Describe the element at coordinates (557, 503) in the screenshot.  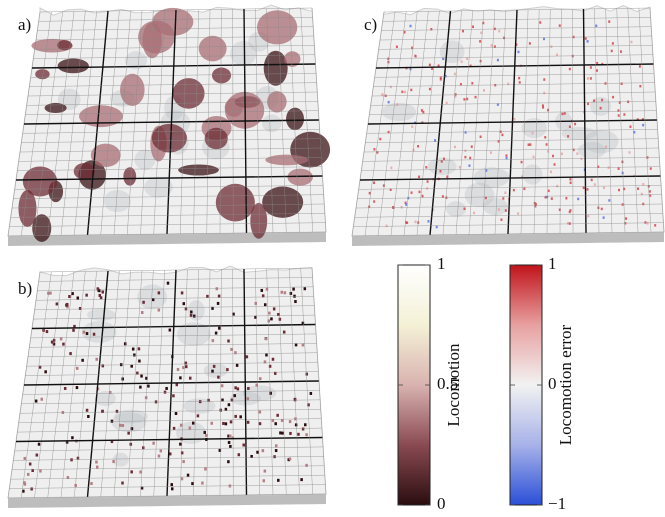
I see `colorbar-tick-label: −1` at that location.